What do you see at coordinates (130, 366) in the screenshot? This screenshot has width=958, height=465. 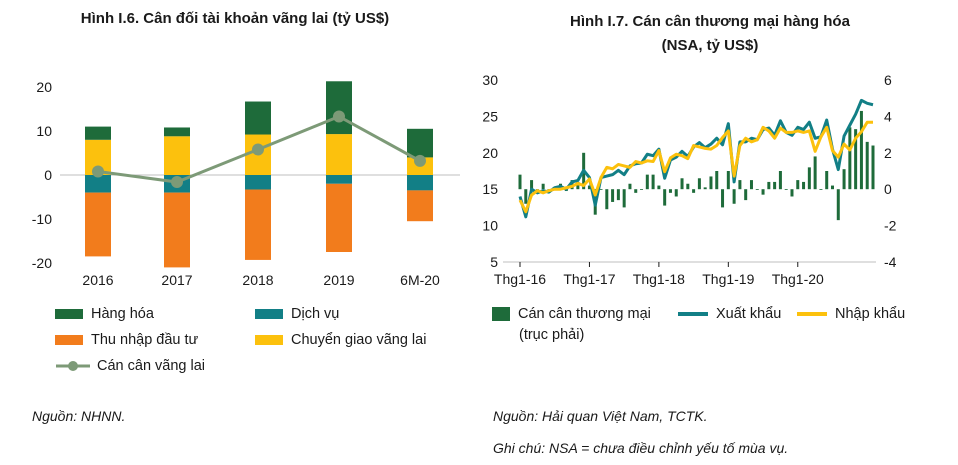 I see `legend-current-account: Cán cân vãng lai` at bounding box center [130, 366].